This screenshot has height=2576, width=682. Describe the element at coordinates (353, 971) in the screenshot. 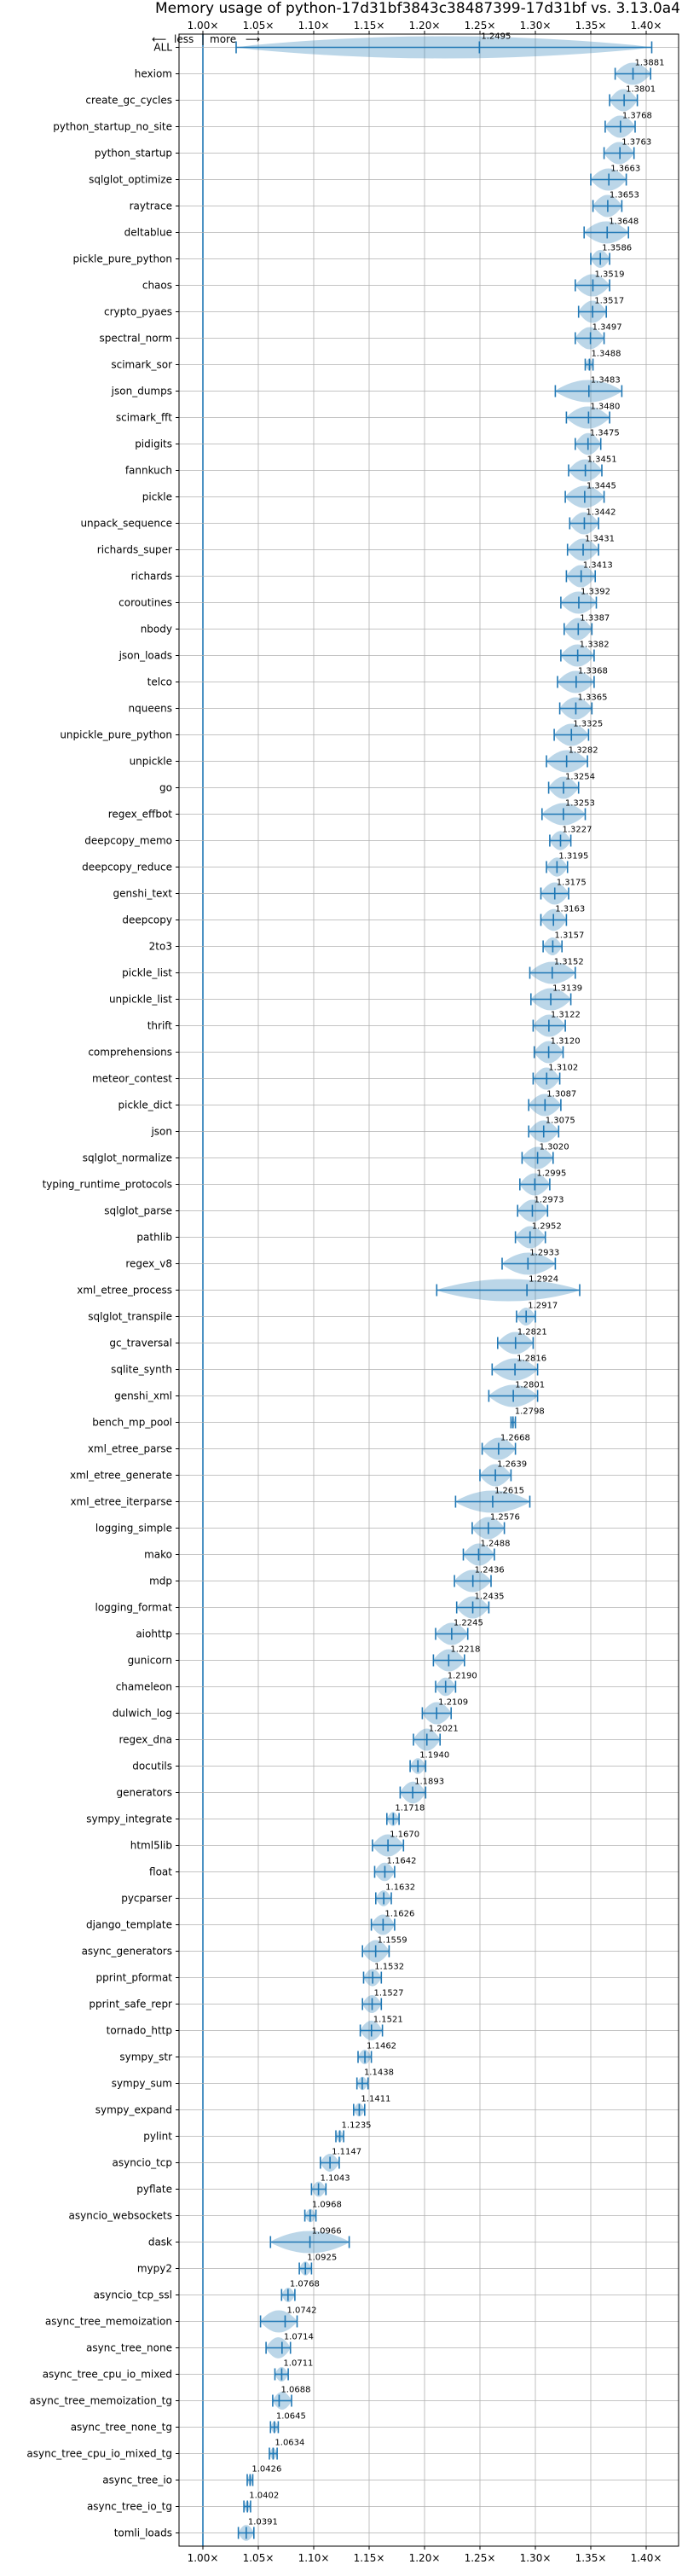

I see `benchmark-row: pickle_list 1.3152` at that location.